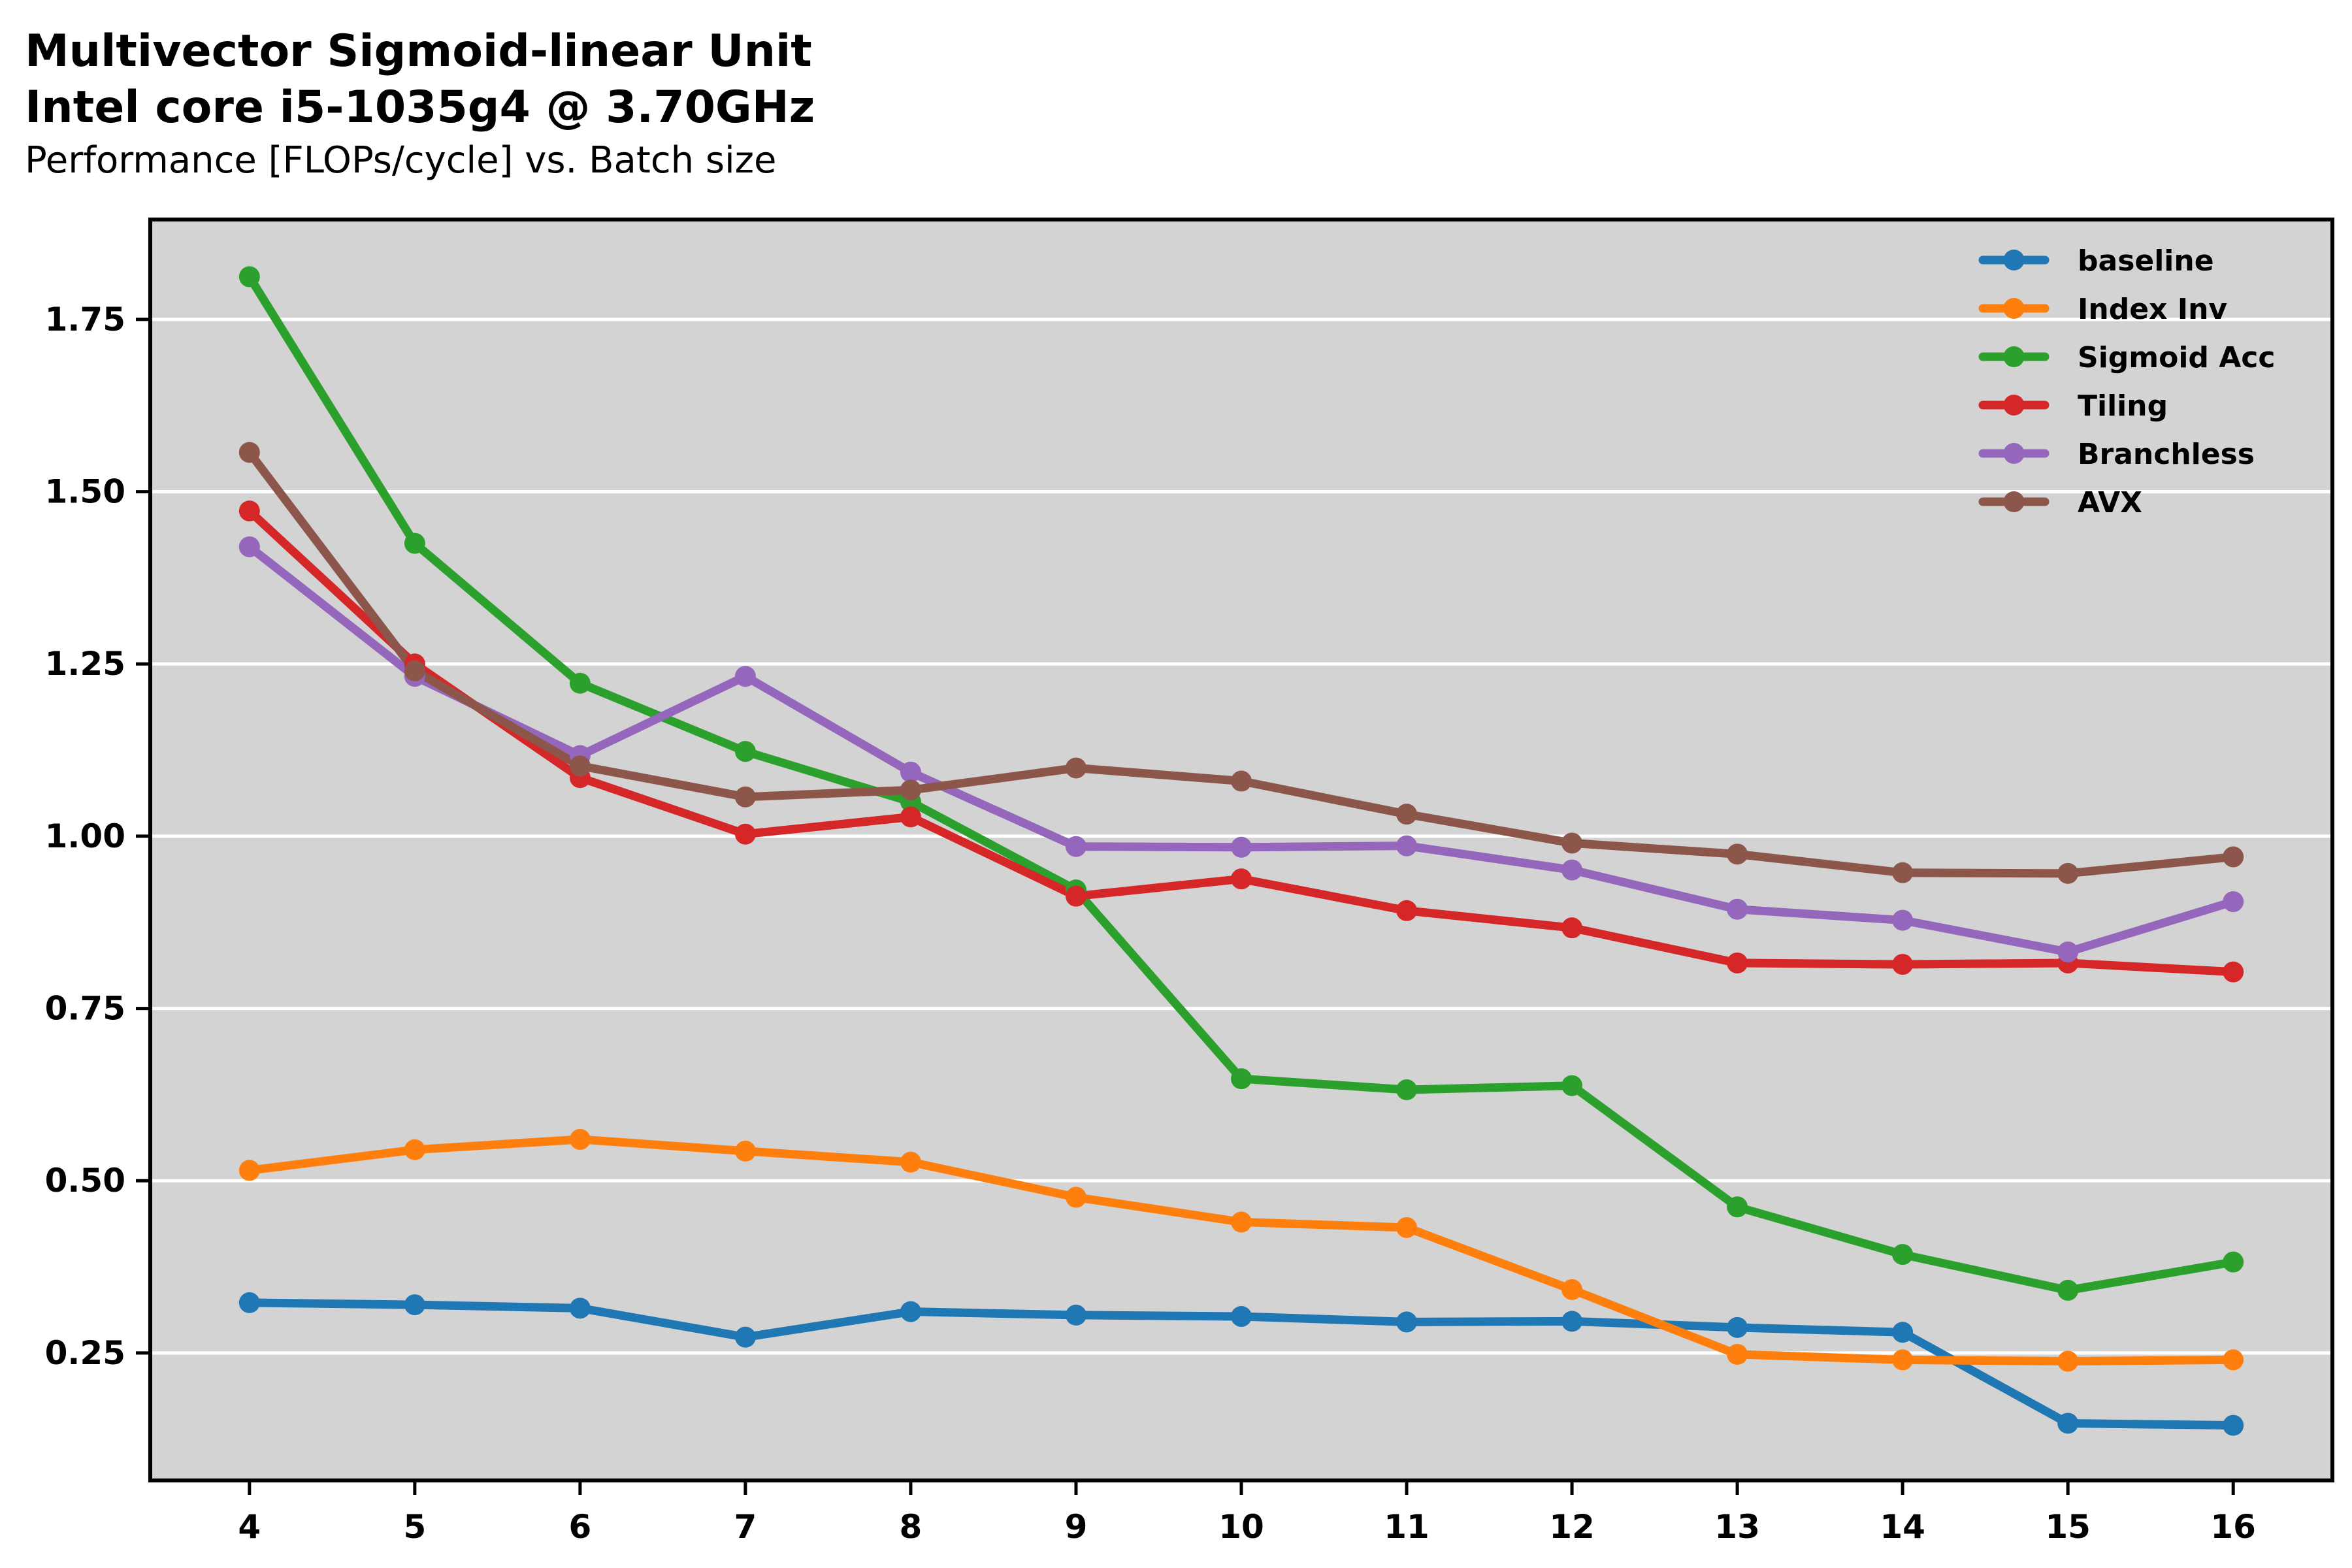  I want to click on legend-label-tiling: Tiling, so click(2123, 406).